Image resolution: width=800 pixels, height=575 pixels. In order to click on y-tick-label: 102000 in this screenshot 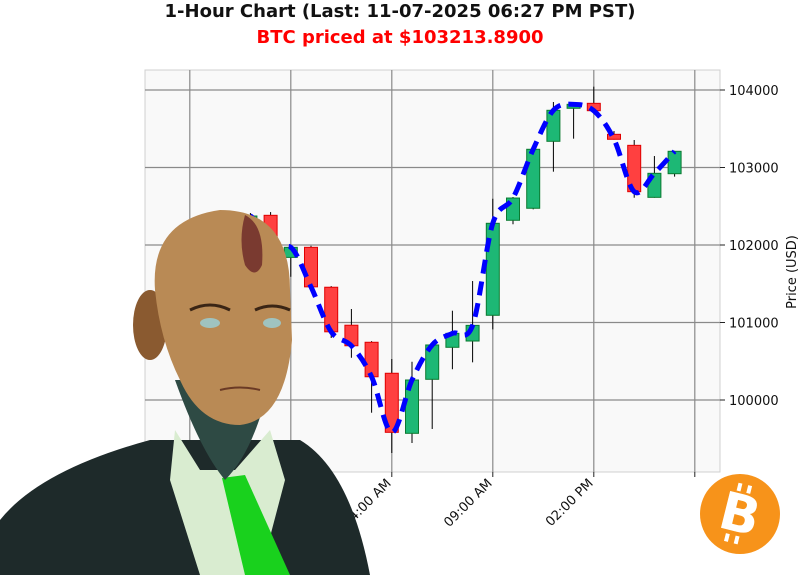, I will do `click(754, 246)`.